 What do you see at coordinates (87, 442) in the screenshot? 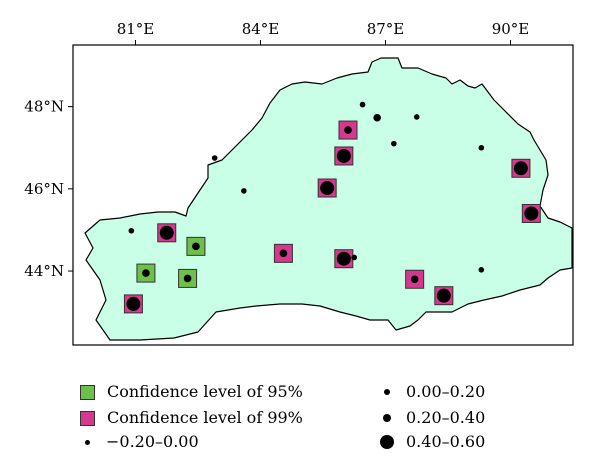
I see `legend-dot-neg` at bounding box center [87, 442].